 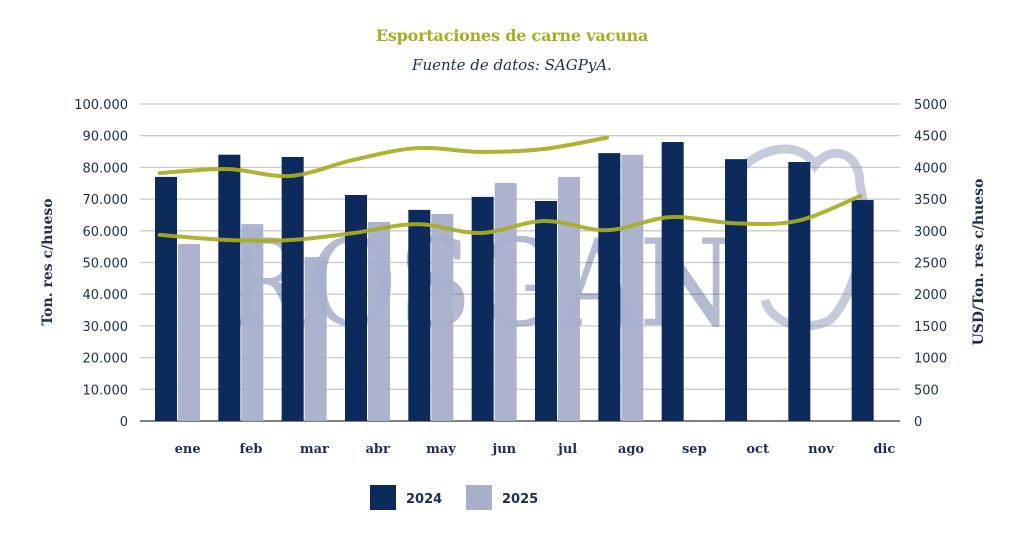 I want to click on x-tick-label: oct, so click(x=757, y=449).